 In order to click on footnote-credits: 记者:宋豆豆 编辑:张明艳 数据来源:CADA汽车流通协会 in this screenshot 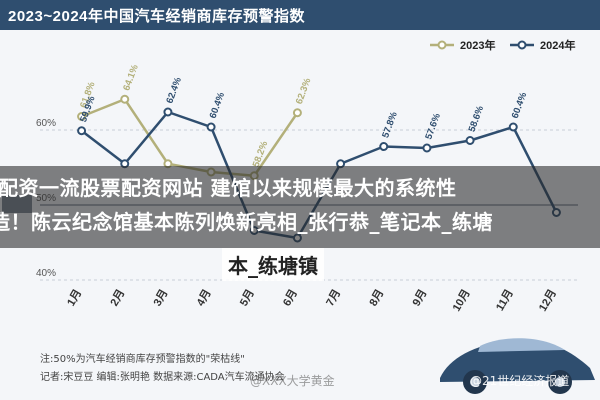, I will do `click(162, 377)`.